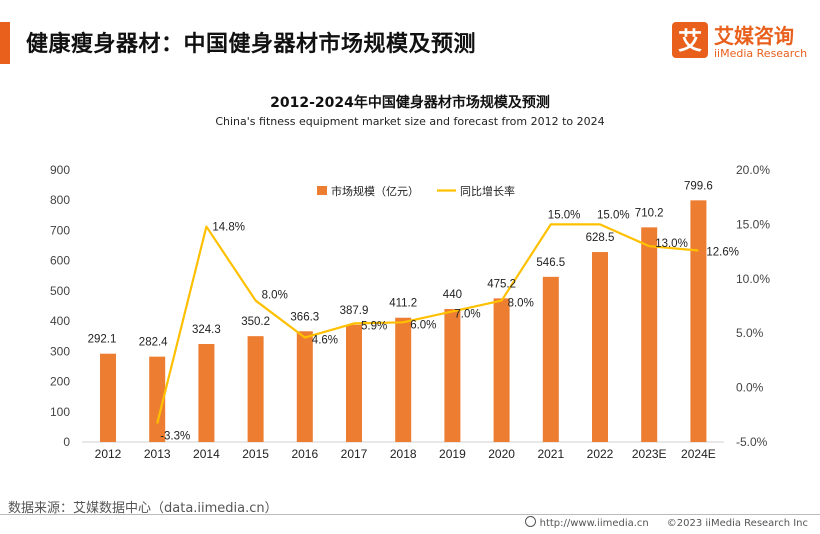  Describe the element at coordinates (60, 291) in the screenshot. I see `y-left-tick-label: 500` at that location.